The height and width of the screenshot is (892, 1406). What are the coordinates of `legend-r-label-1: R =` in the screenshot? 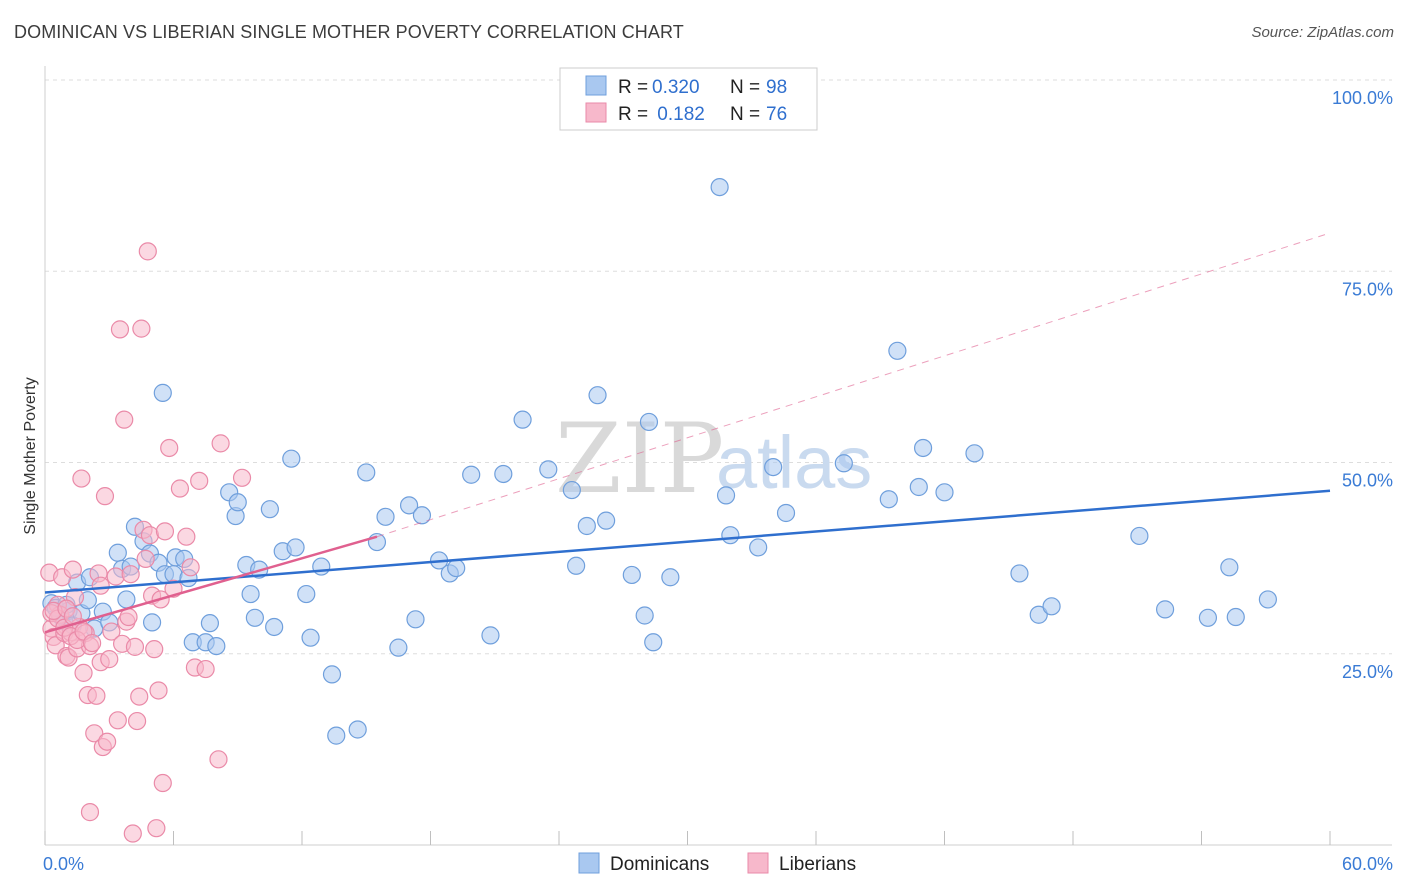 It's located at (633, 87).